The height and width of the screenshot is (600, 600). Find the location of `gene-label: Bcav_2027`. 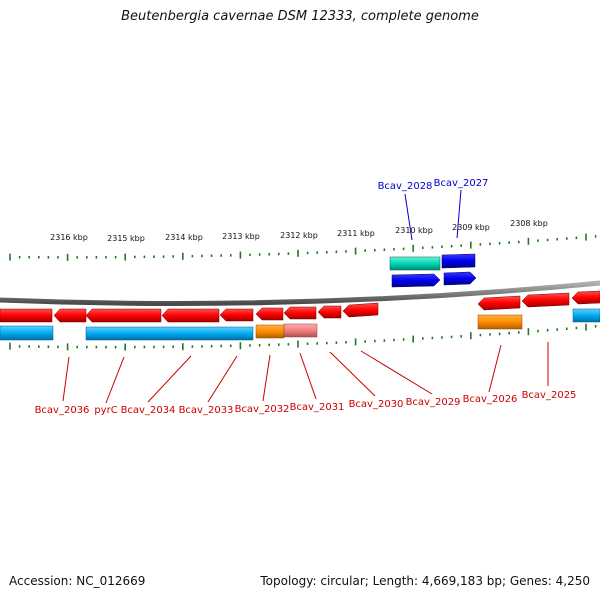

gene-label: Bcav_2027 is located at coordinates (461, 183).